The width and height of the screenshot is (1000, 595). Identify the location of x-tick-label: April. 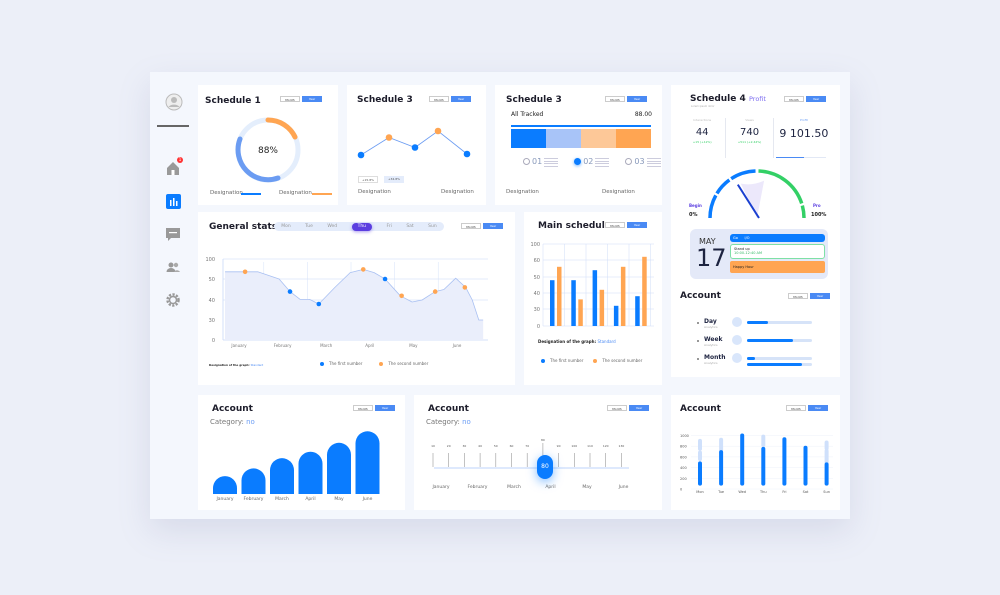
(369, 345).